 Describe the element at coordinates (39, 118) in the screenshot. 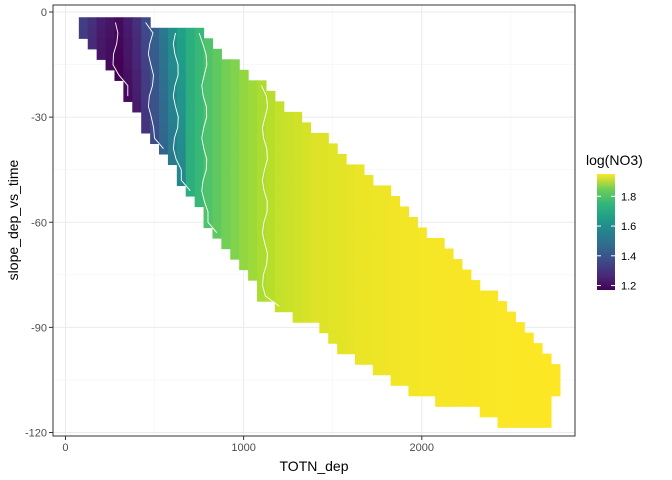

I see `y-tick-label: -30` at that location.